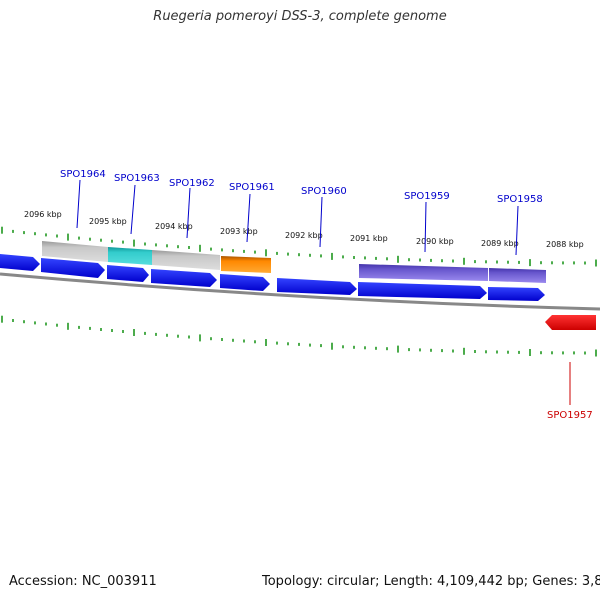 The width and height of the screenshot is (600, 600). Describe the element at coordinates (500, 243) in the screenshot. I see `kbp-label: 2089 kbp` at that location.